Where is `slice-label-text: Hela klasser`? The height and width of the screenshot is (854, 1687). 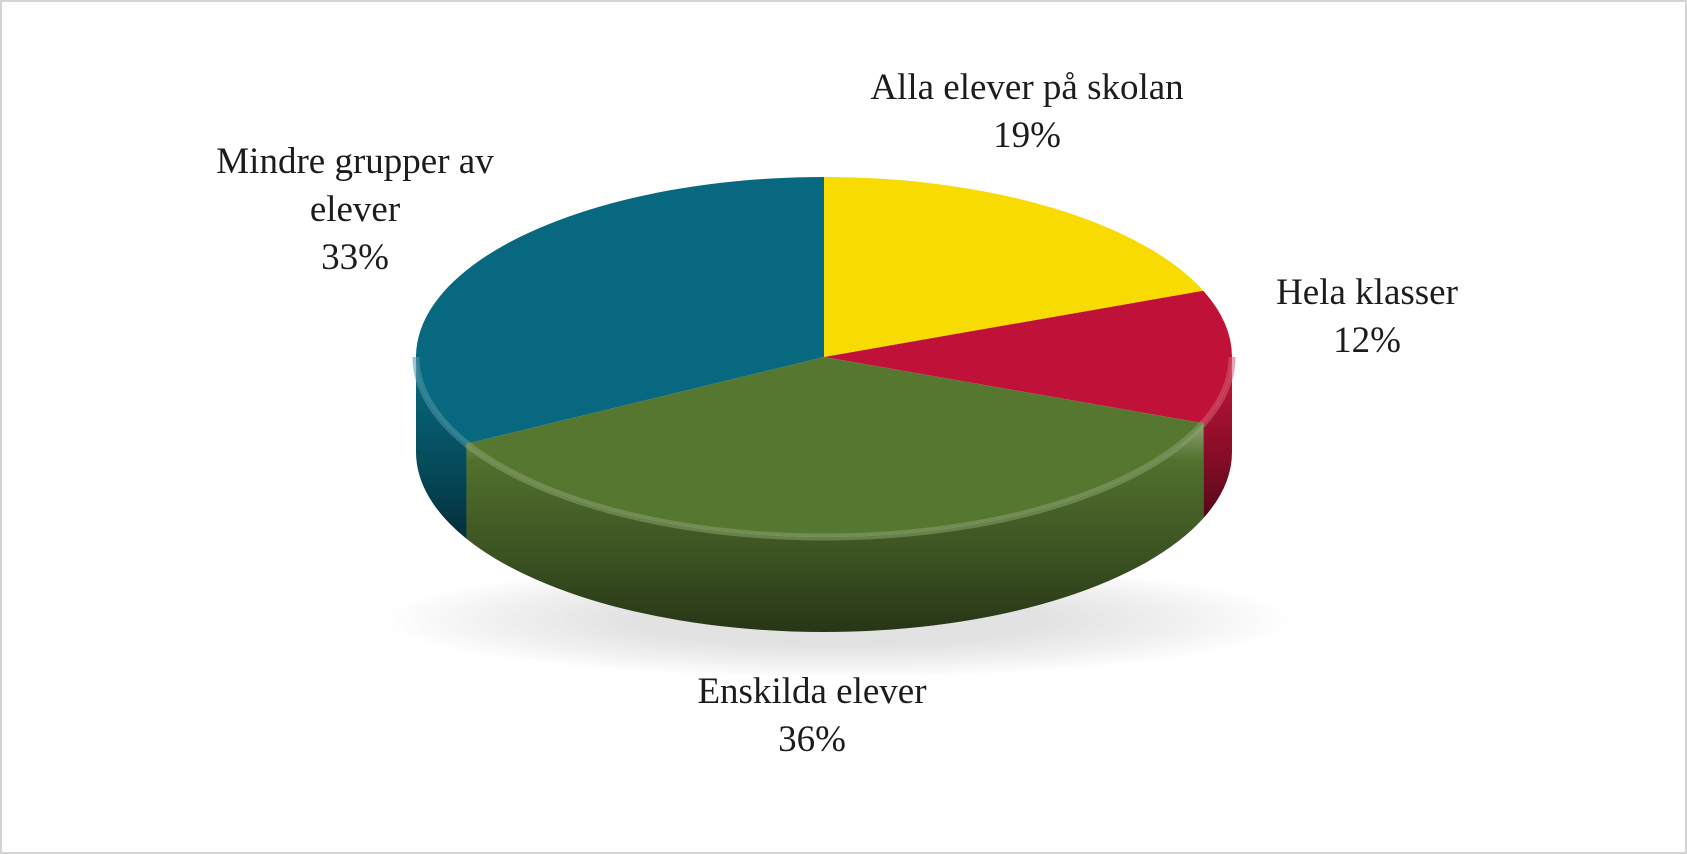 slice-label-text: Hela klasser is located at coordinates (1367, 292).